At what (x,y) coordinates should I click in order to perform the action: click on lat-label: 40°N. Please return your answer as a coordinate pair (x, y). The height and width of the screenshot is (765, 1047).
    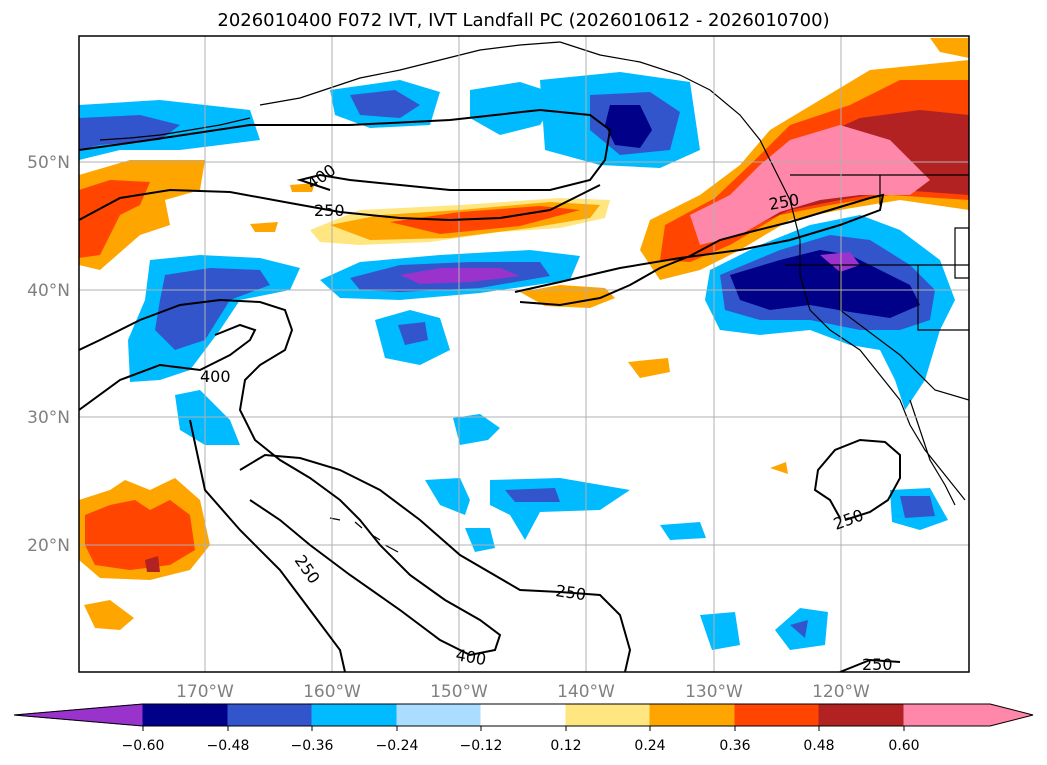
    Looking at the image, I should click on (48, 291).